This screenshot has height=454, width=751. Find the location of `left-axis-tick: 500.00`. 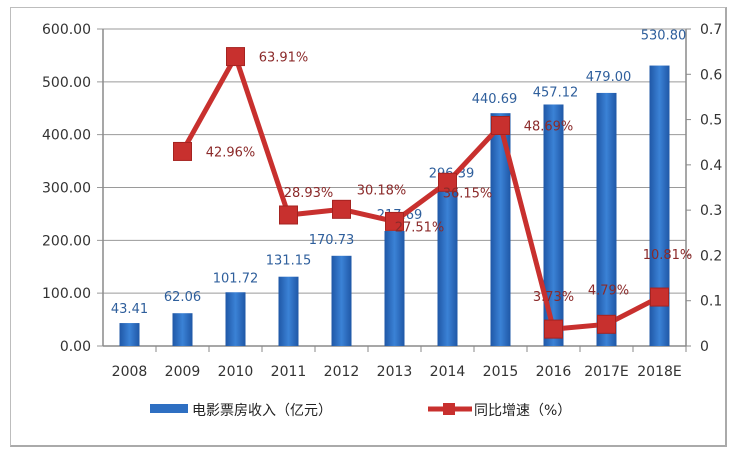

left-axis-tick: 500.00 is located at coordinates (66, 83).